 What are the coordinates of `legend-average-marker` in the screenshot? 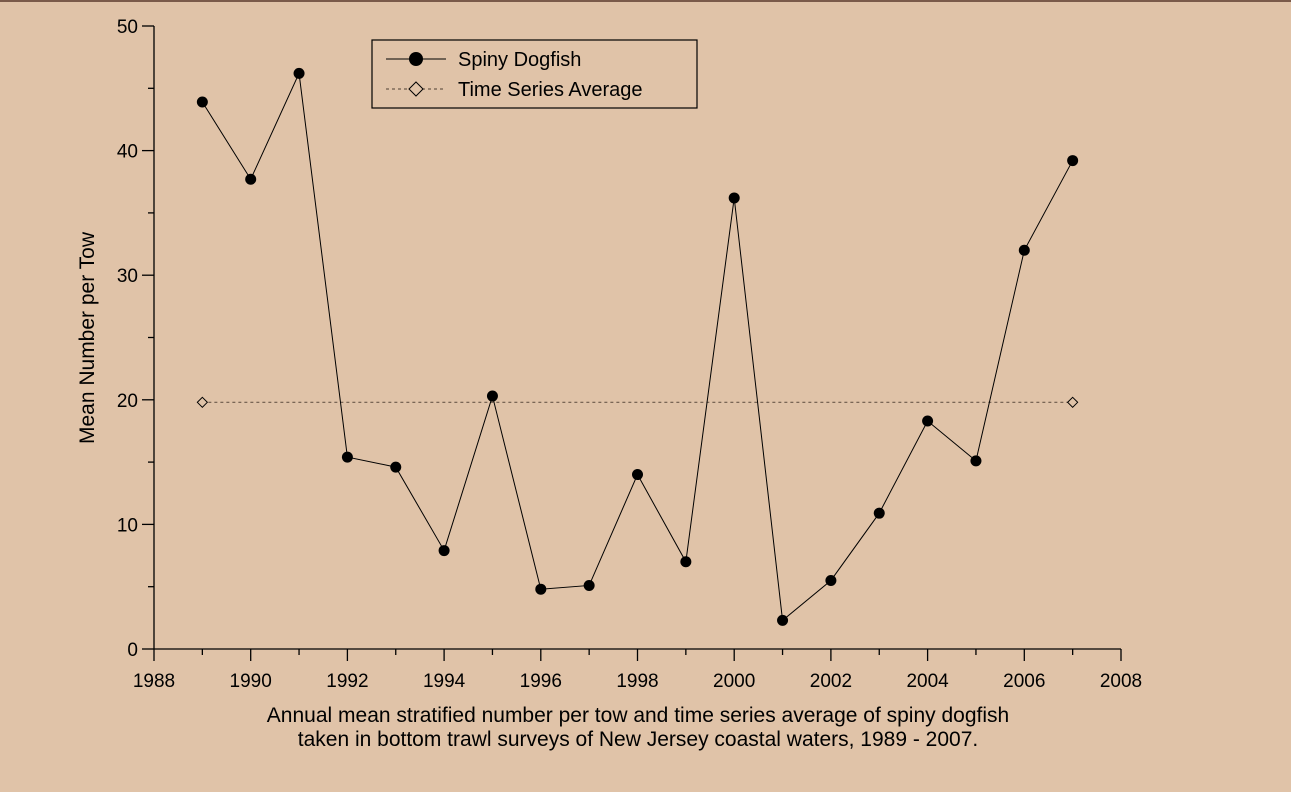 It's located at (416, 89).